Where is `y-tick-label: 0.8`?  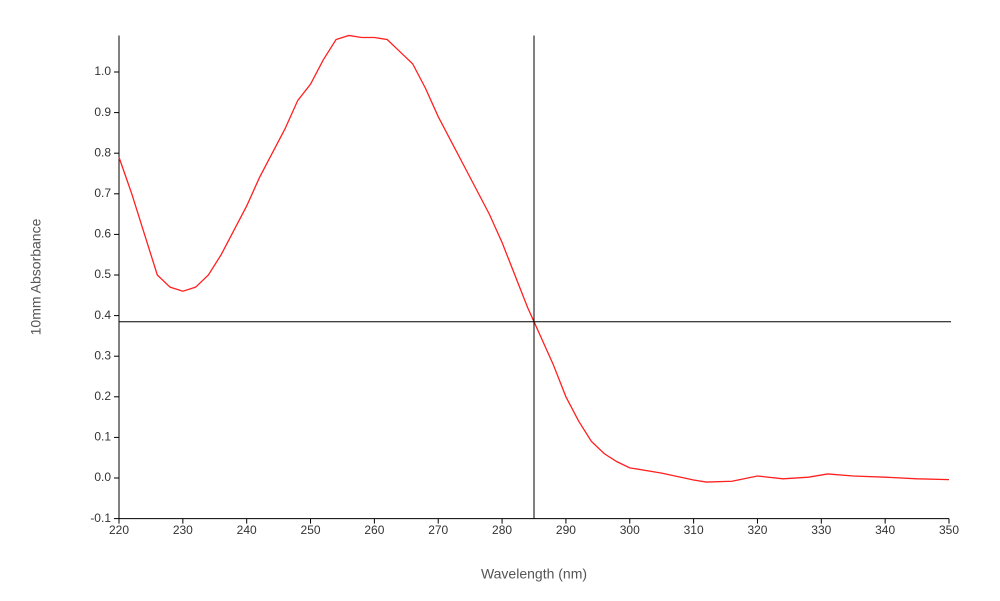
y-tick-label: 0.8 is located at coordinates (102, 152).